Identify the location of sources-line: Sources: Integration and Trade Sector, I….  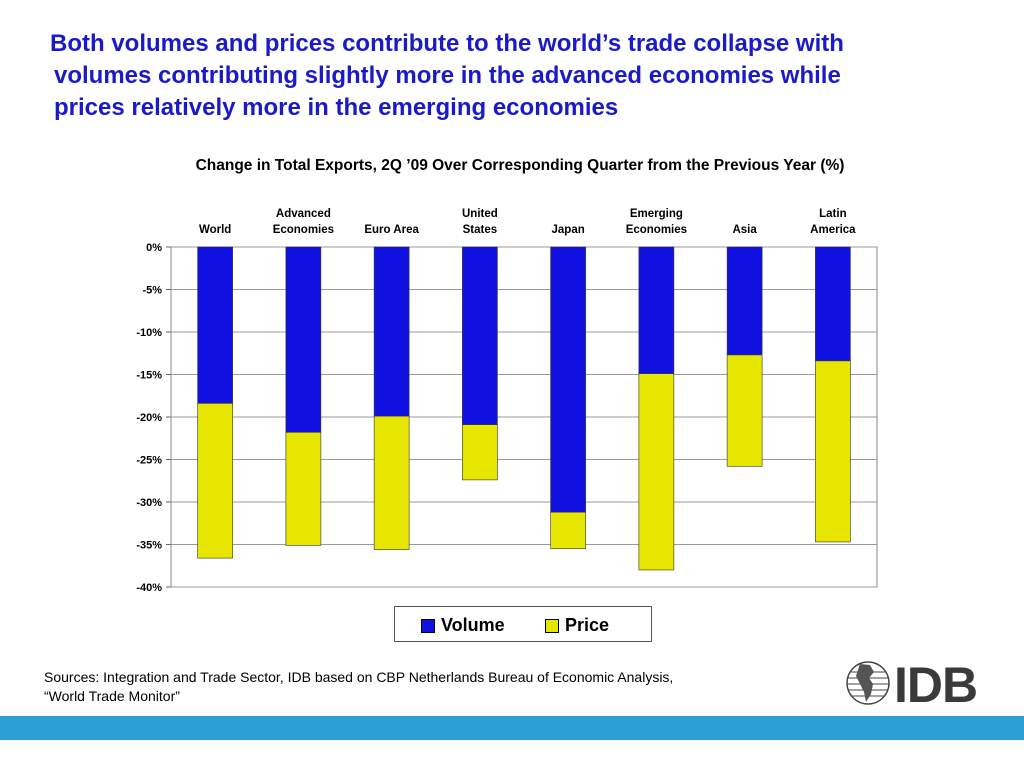
(359, 677).